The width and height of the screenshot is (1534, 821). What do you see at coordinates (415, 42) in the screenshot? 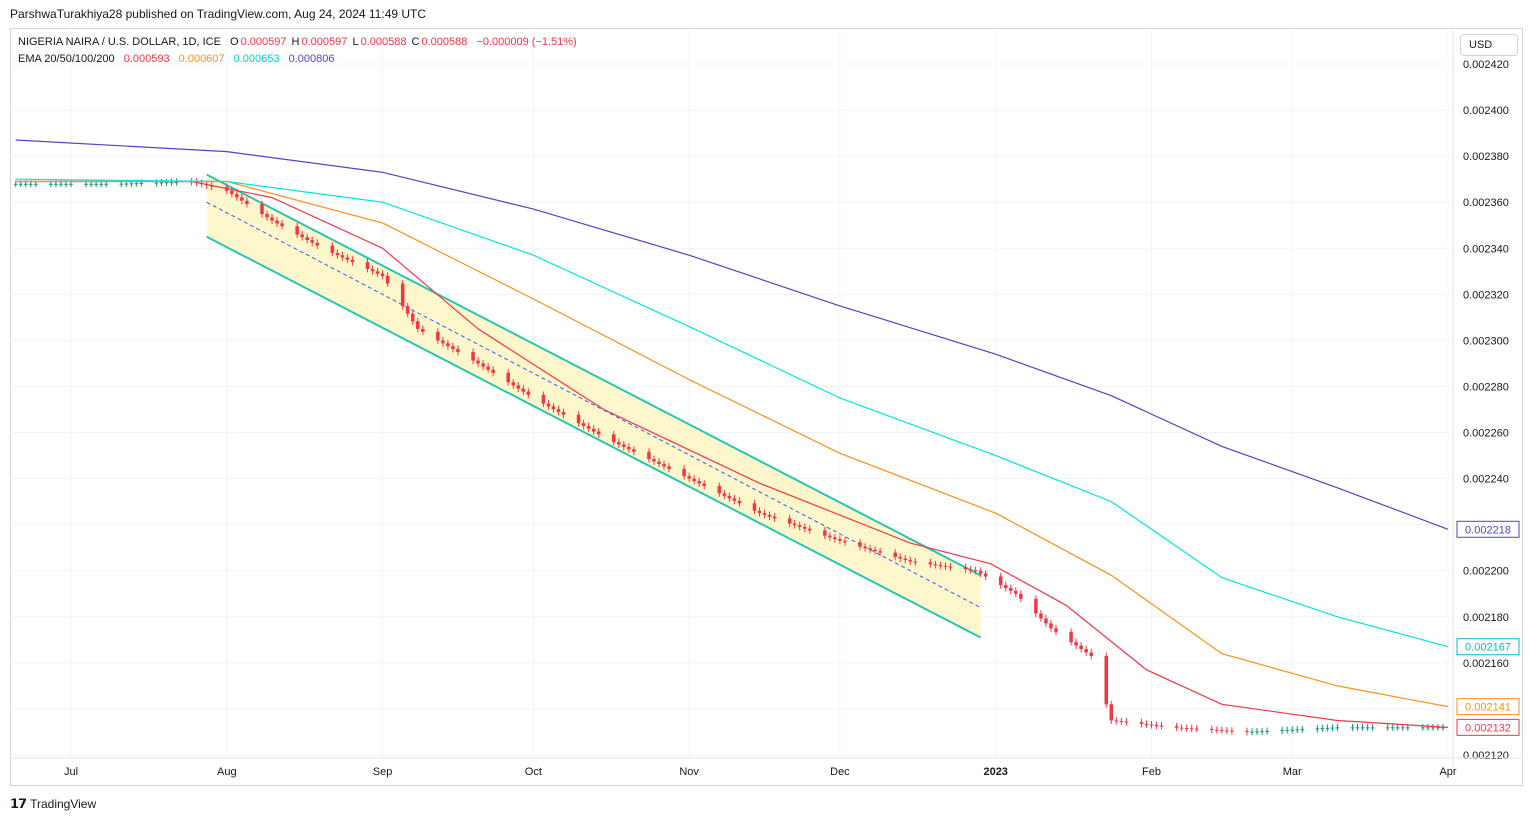
I see `close-label: C` at bounding box center [415, 42].